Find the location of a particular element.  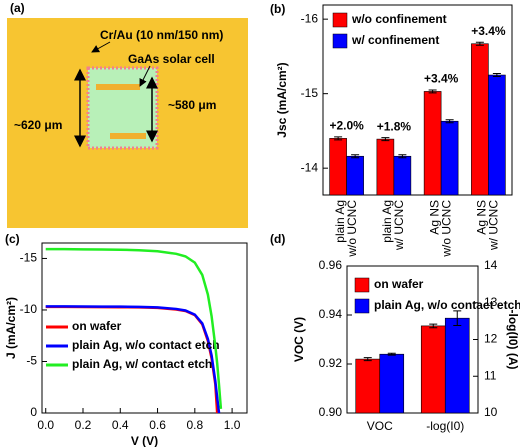

y-axis-label: VOC (V) is located at coordinates (299, 339).